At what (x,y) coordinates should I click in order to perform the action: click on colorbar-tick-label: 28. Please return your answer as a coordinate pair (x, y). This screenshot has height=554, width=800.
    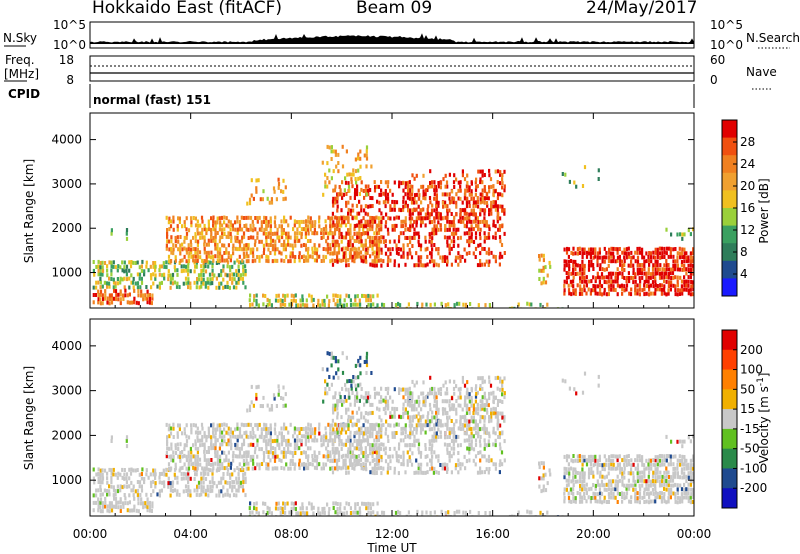
    Looking at the image, I should click on (747, 142).